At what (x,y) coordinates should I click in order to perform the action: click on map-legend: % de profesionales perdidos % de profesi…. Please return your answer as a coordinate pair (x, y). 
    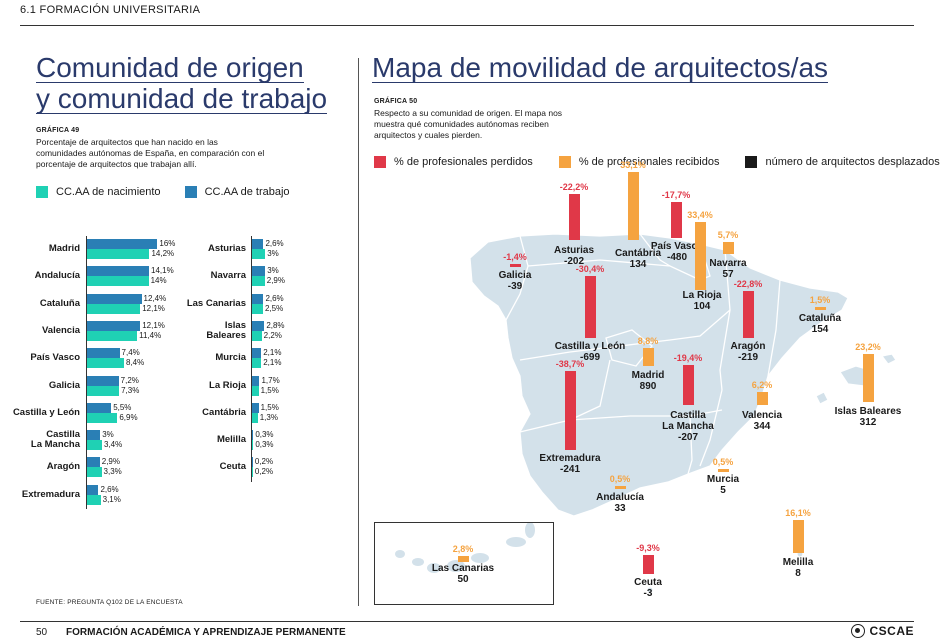
    Looking at the image, I should click on (657, 162).